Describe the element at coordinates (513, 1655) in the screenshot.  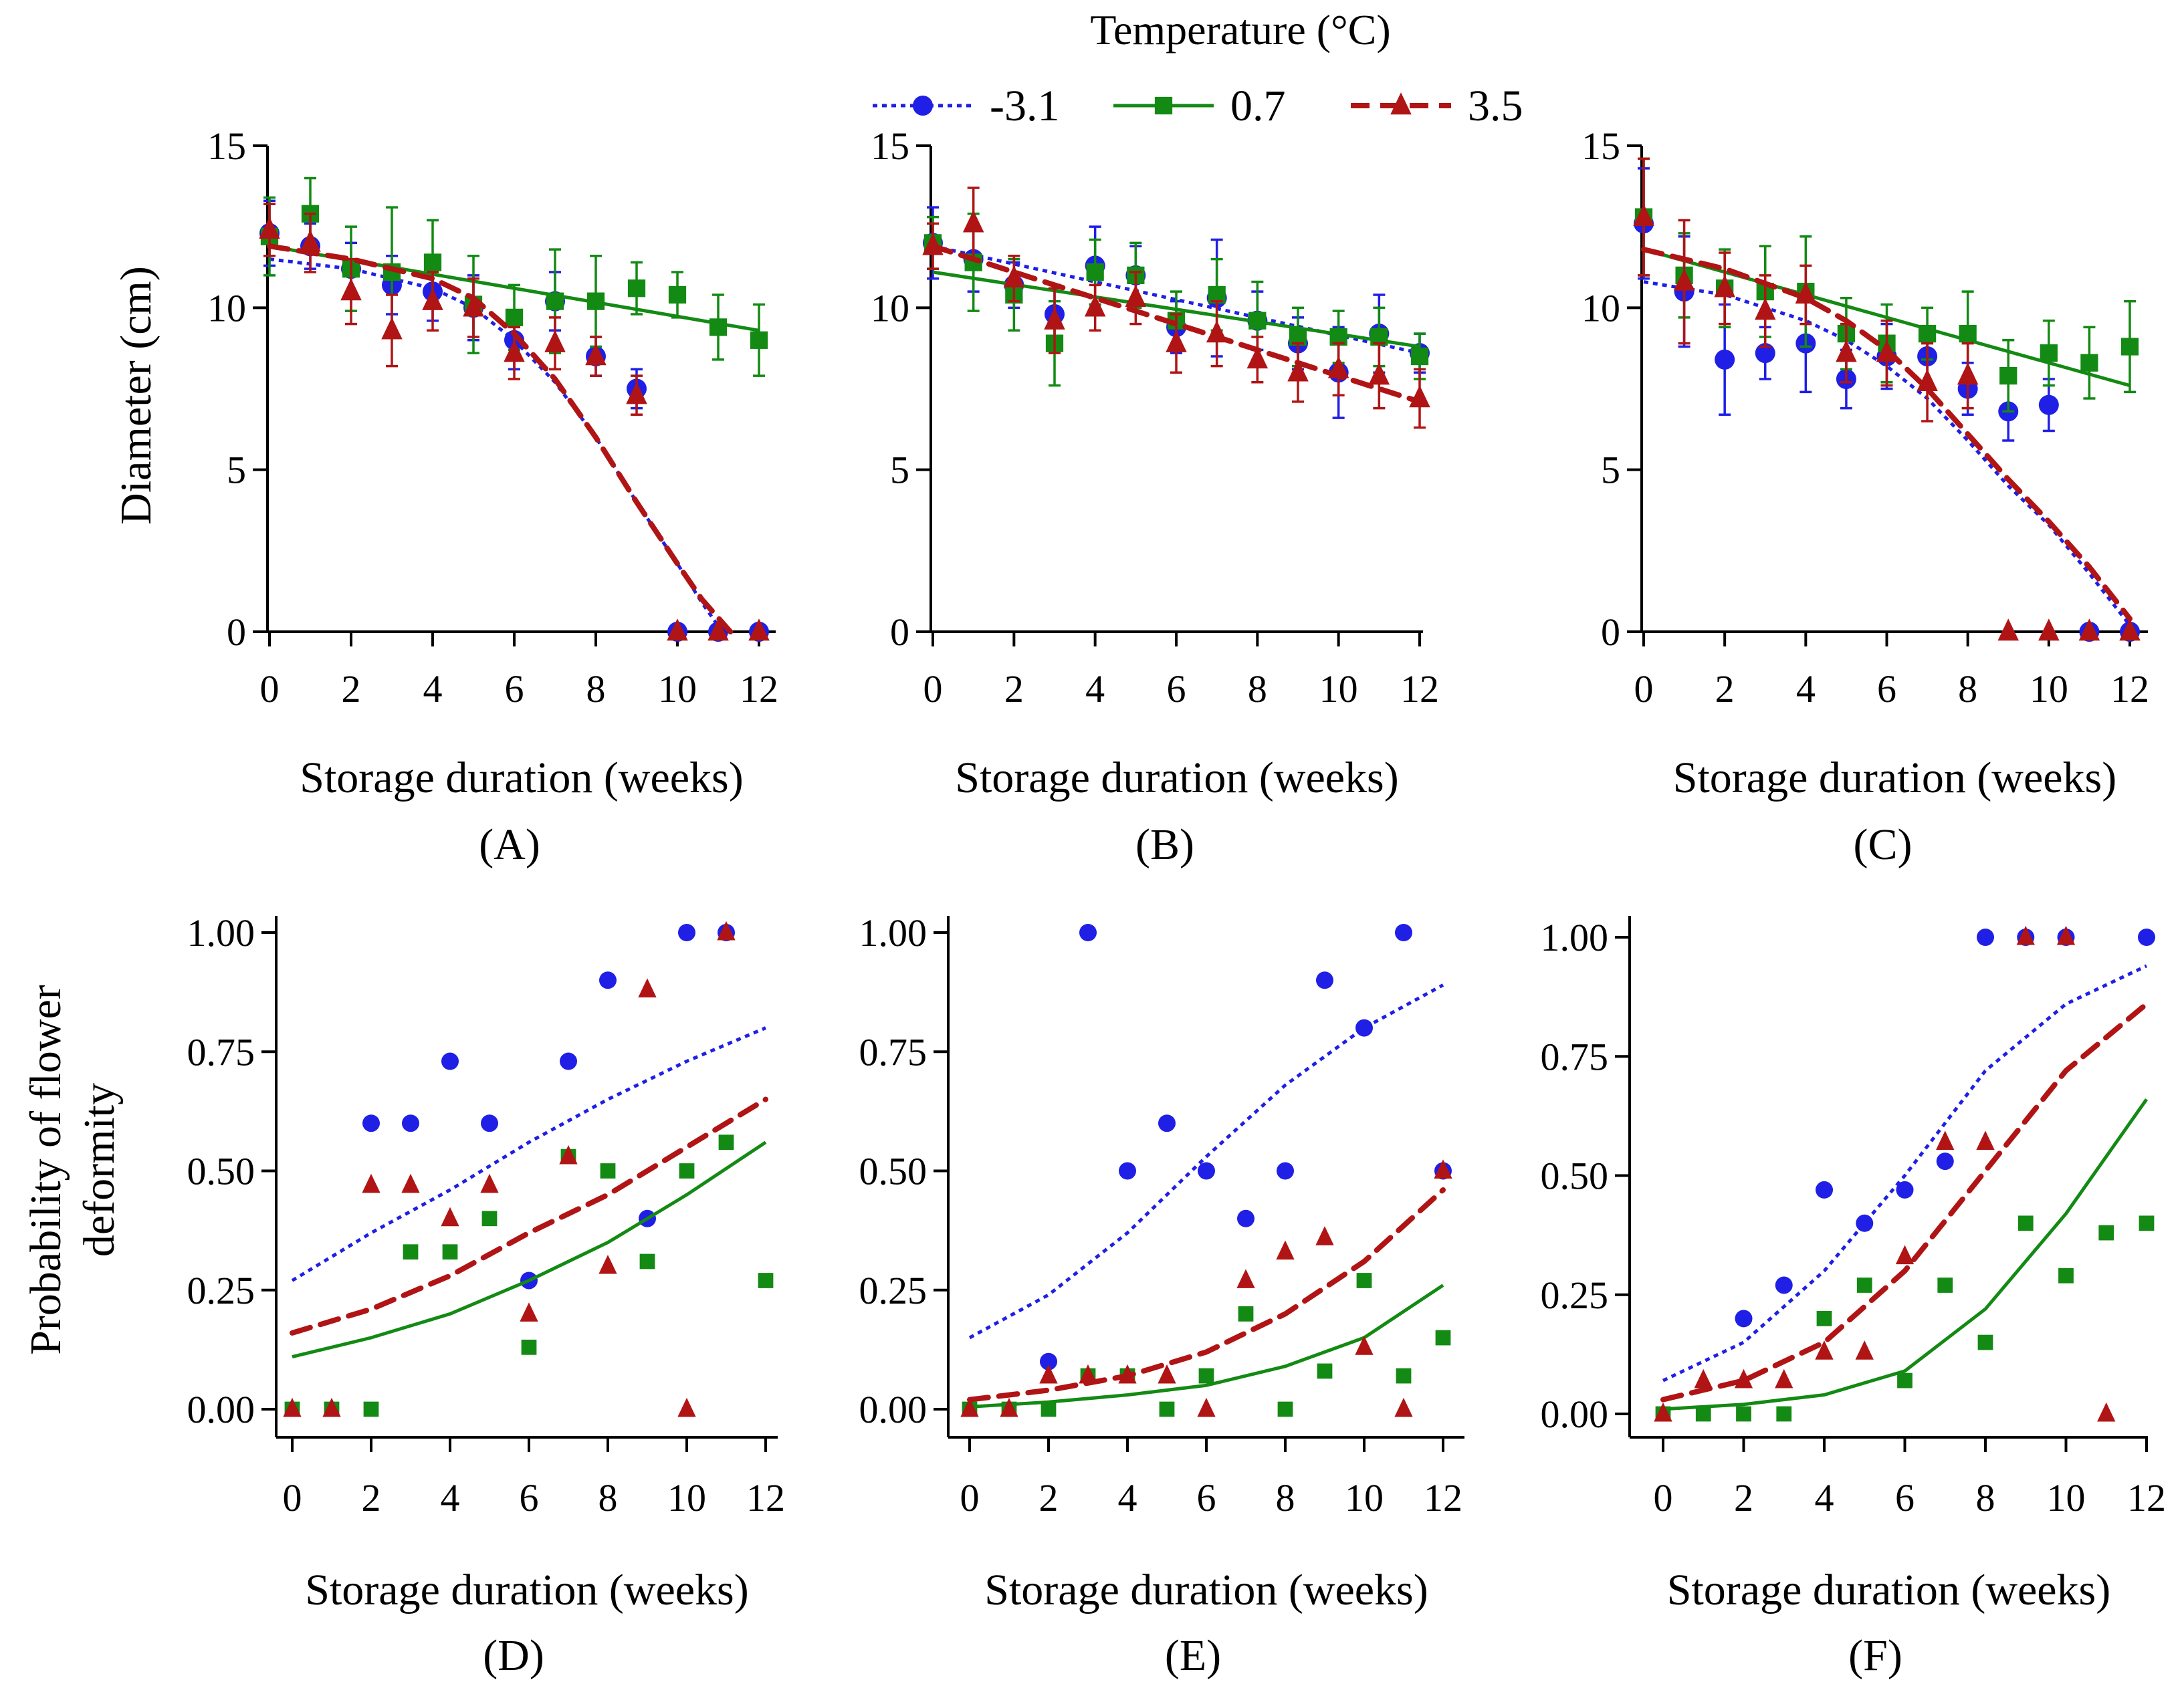
I see `panel-caption: (D)` at that location.